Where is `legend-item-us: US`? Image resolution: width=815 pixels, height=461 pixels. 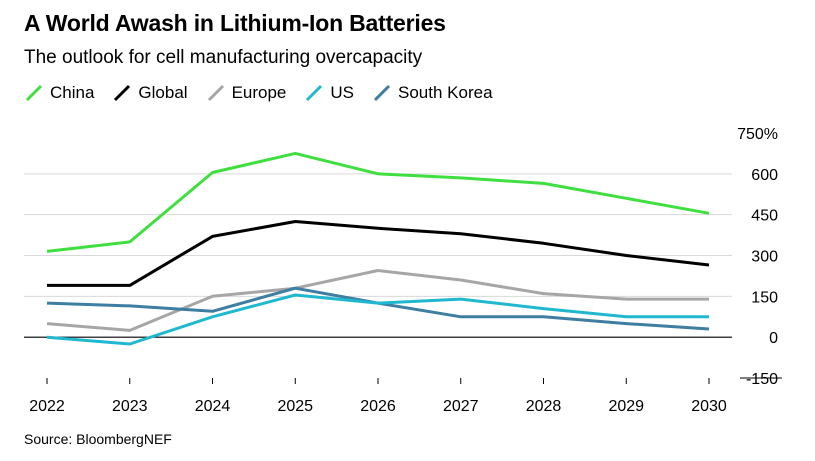 legend-item-us: US is located at coordinates (329, 93).